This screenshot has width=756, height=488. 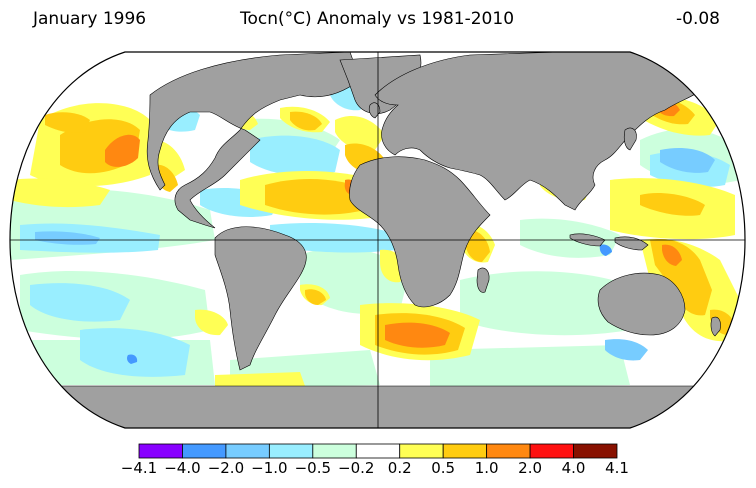 I want to click on global-mean-value: -0.08, so click(x=698, y=19).